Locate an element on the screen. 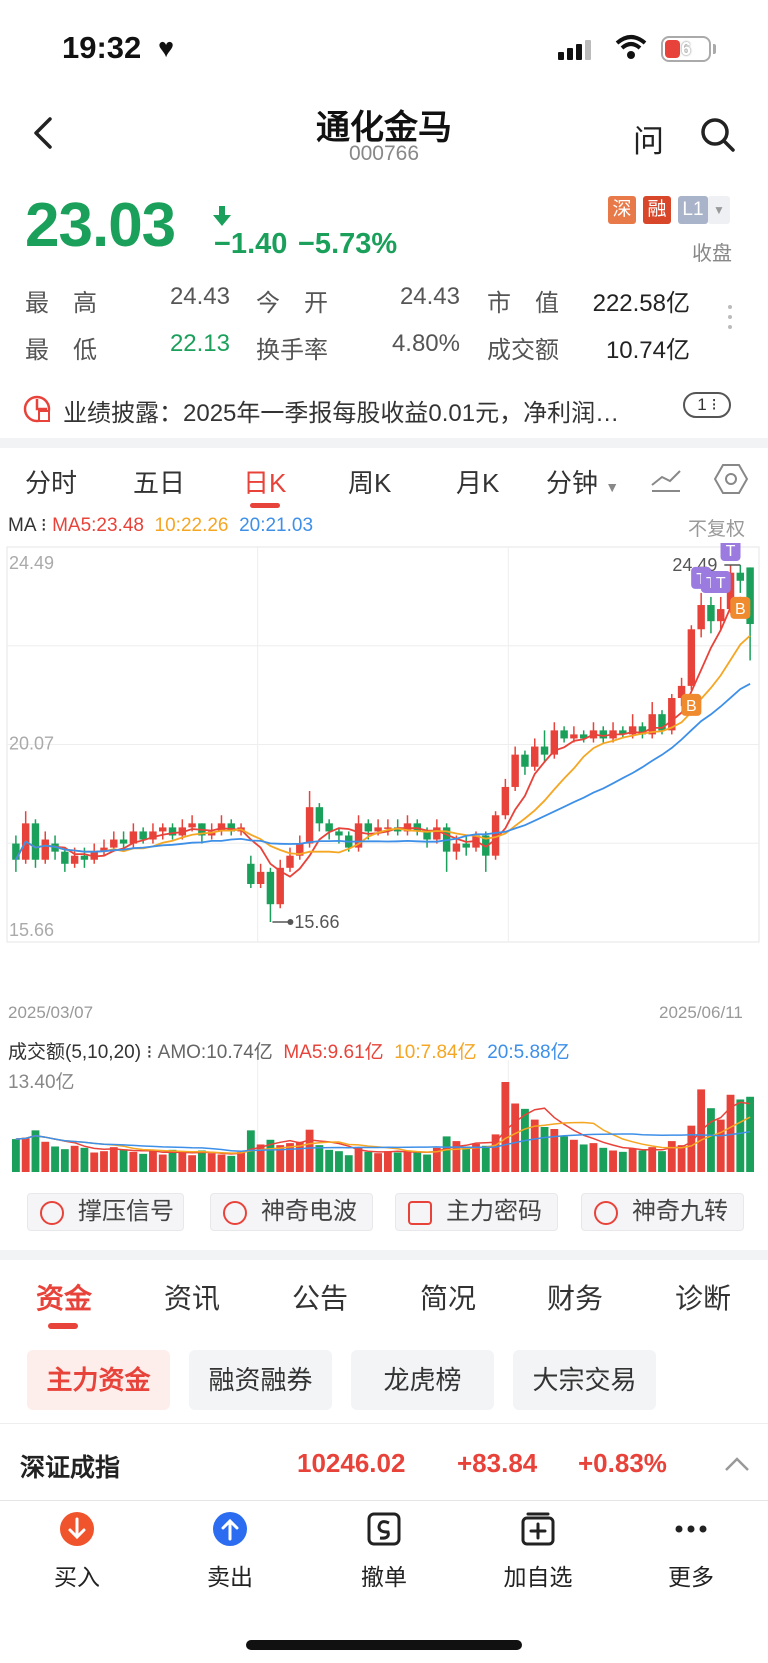  tab-minute-label: 分钟 is located at coordinates (572, 483).